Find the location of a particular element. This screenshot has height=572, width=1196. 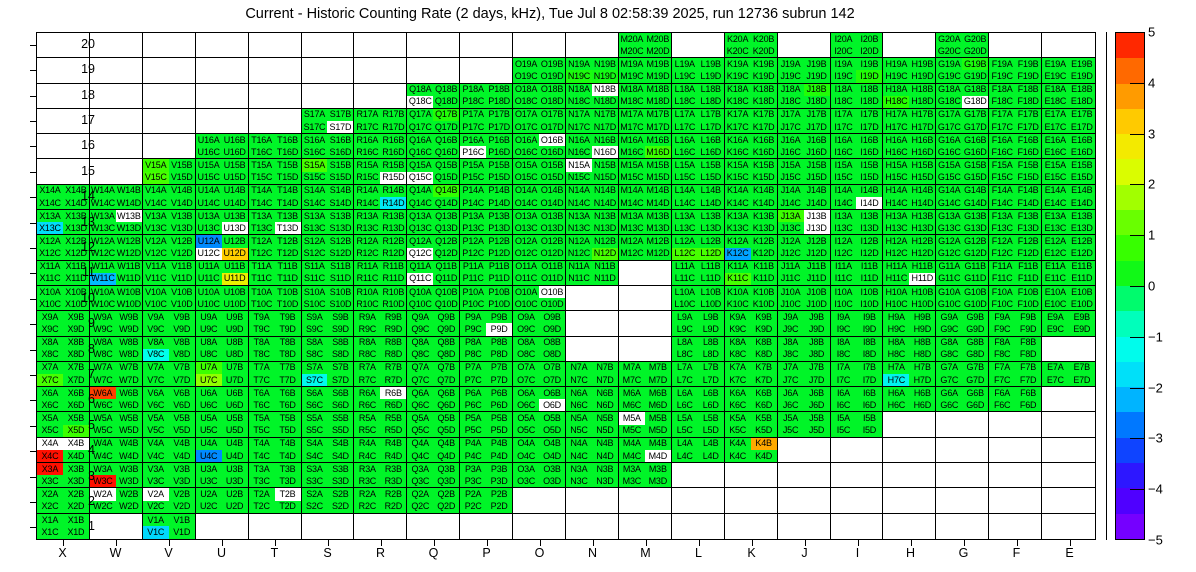

pmt-U4A: U4A is located at coordinates (208, 443).